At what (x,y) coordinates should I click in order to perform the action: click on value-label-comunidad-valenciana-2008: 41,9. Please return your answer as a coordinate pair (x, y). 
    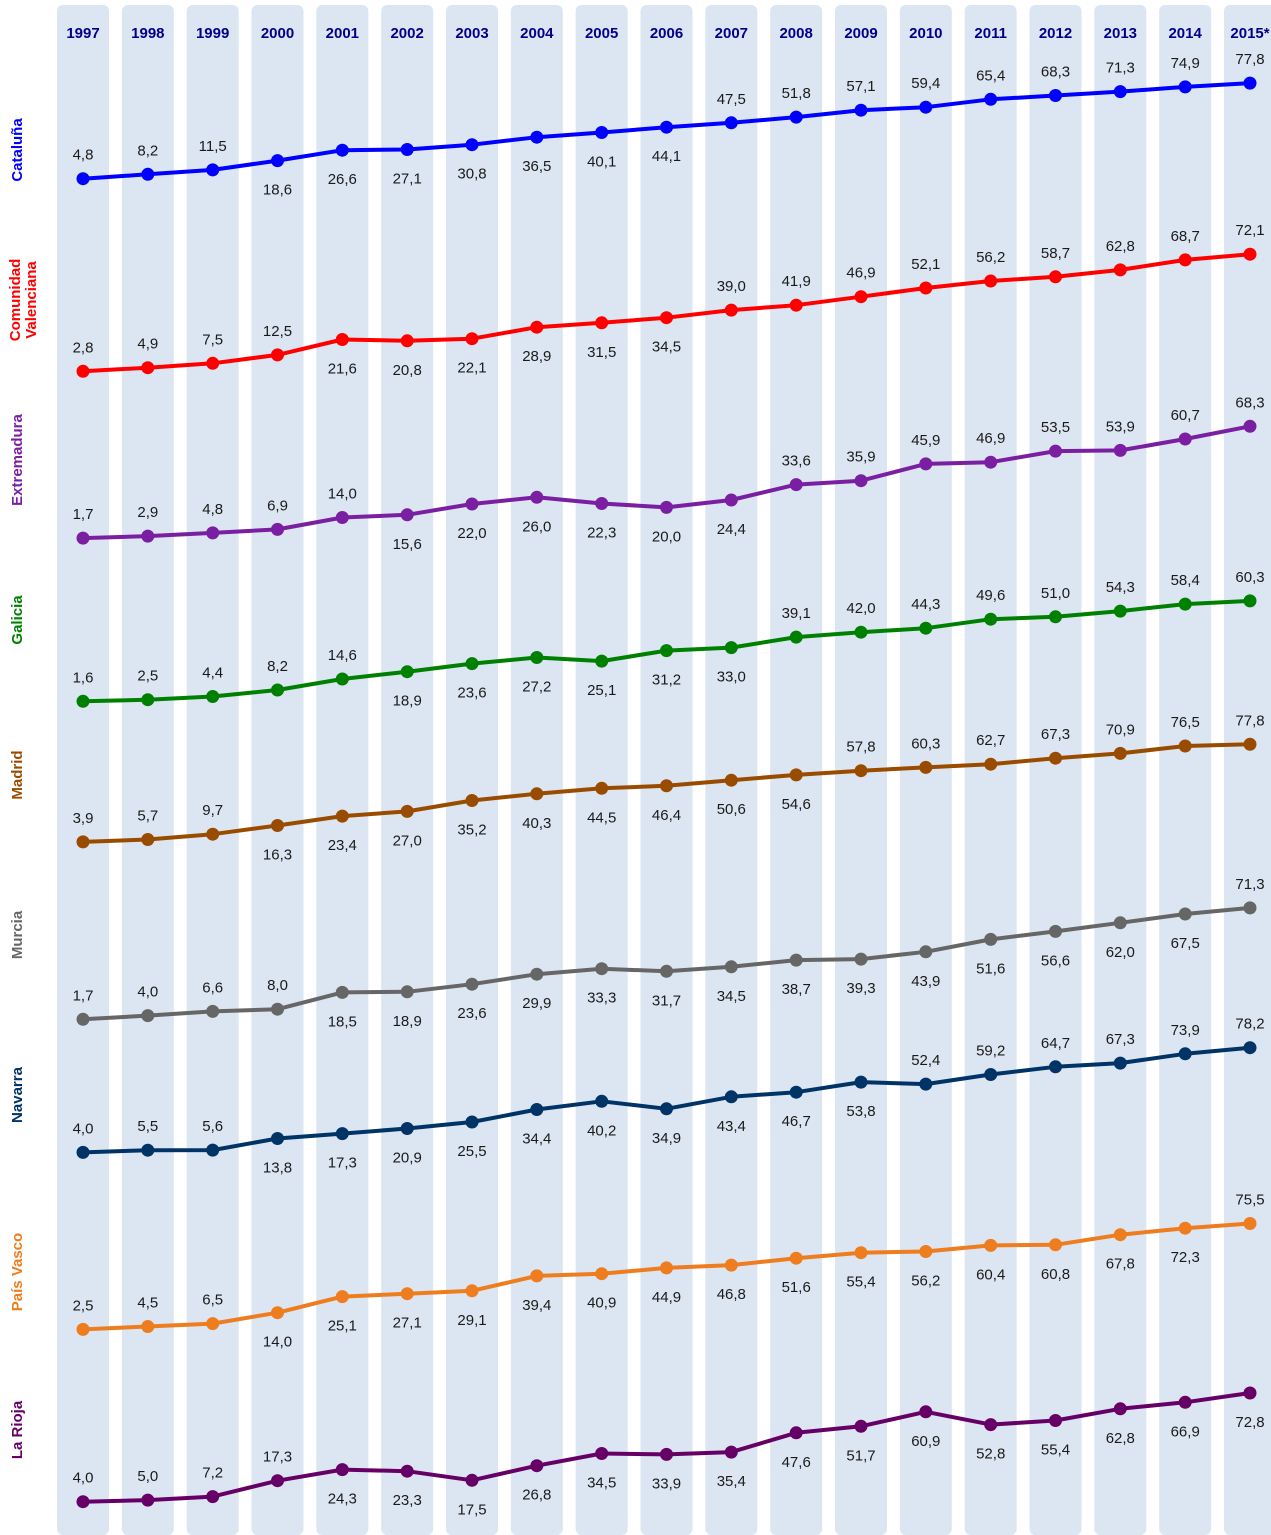
    Looking at the image, I should click on (796, 281).